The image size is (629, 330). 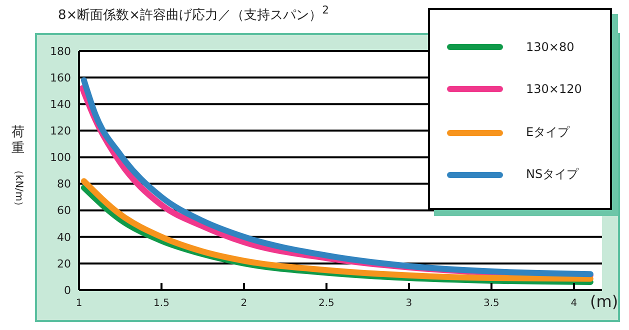 I want to click on y-tick-label: 0, so click(x=67, y=290).